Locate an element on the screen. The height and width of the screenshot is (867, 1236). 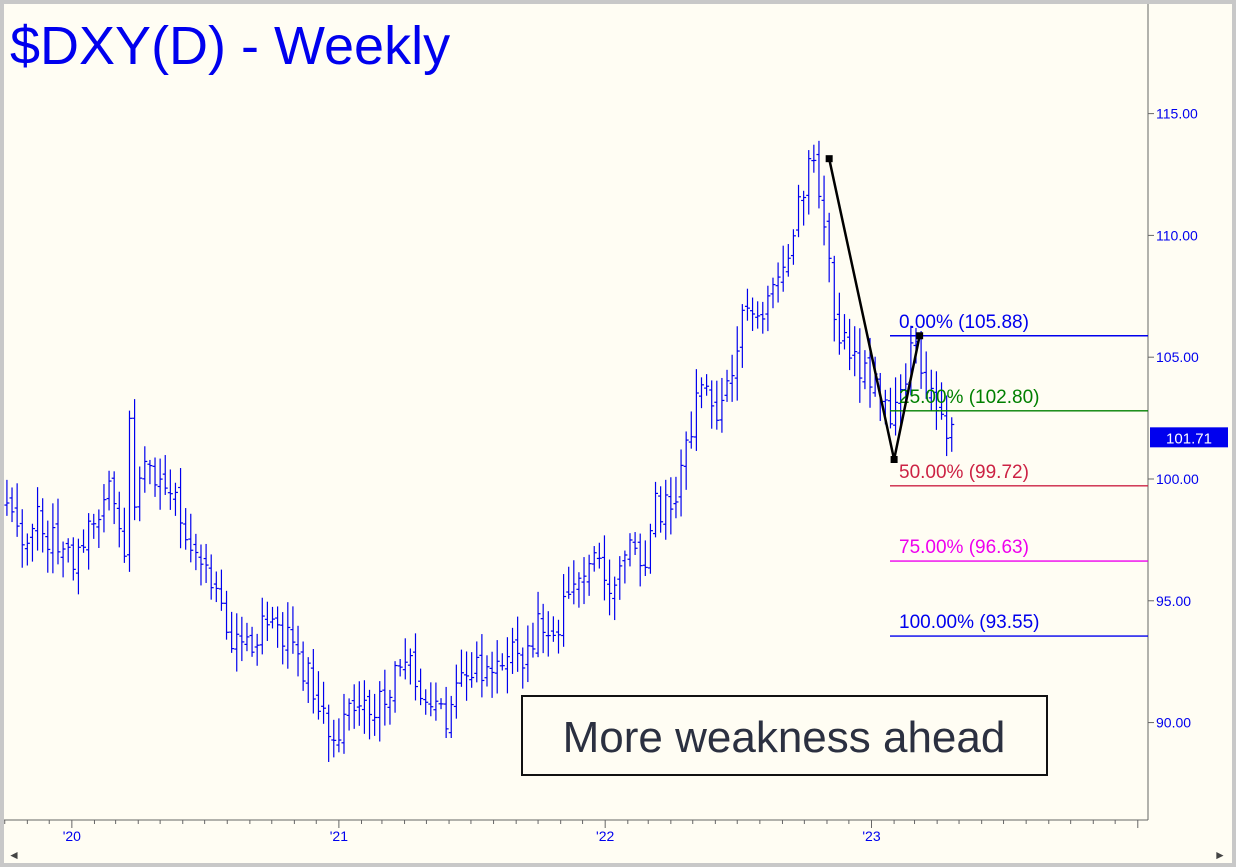
y-tick-label: 115.00 is located at coordinates (1177, 114).